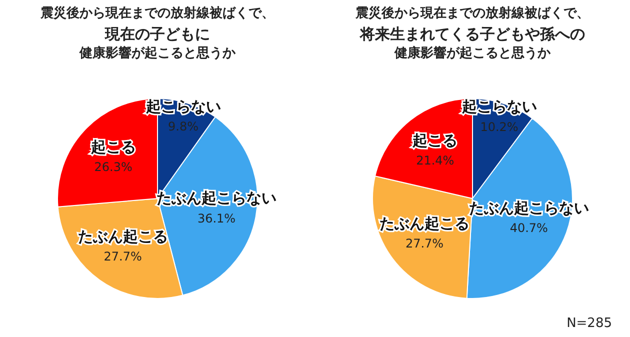 The image size is (630, 337). I want to click on data-label: 40.7%, so click(529, 228).